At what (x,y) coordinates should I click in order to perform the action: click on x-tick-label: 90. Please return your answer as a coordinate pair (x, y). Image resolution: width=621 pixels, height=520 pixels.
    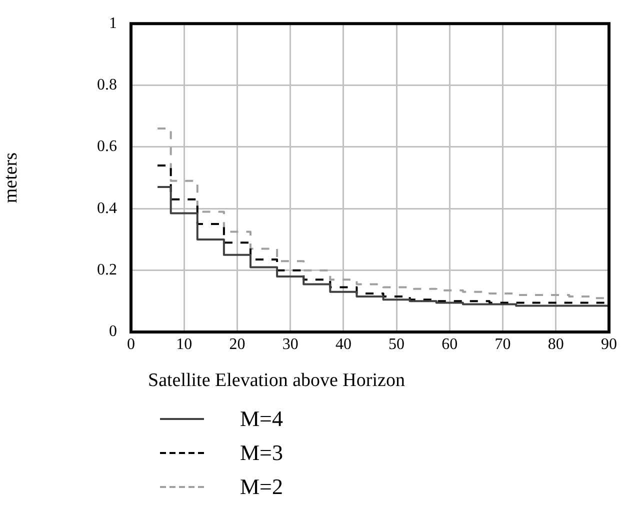
    Looking at the image, I should click on (609, 344).